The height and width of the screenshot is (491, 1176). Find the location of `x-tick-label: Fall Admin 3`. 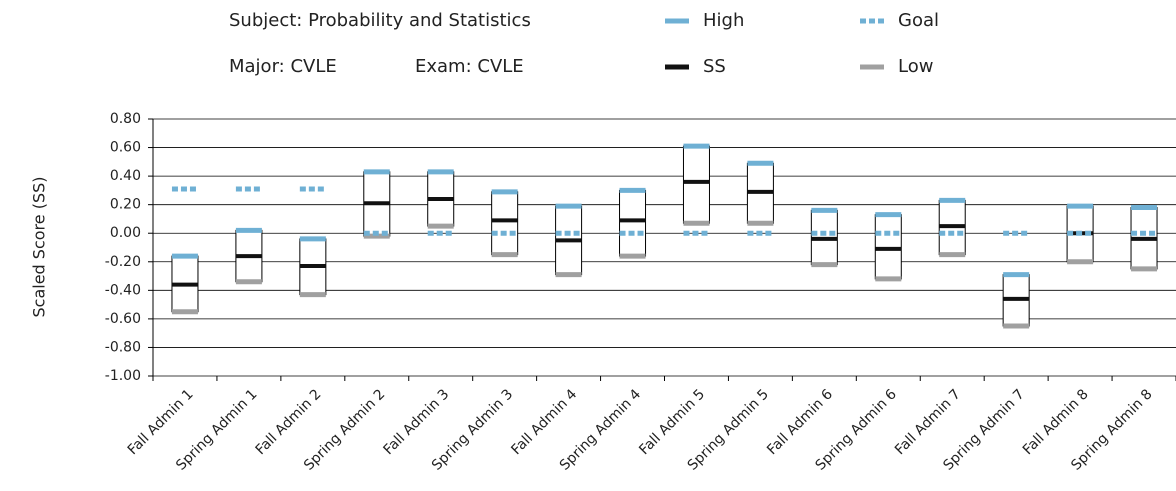

x-tick-label: Fall Admin 3 is located at coordinates (417, 422).